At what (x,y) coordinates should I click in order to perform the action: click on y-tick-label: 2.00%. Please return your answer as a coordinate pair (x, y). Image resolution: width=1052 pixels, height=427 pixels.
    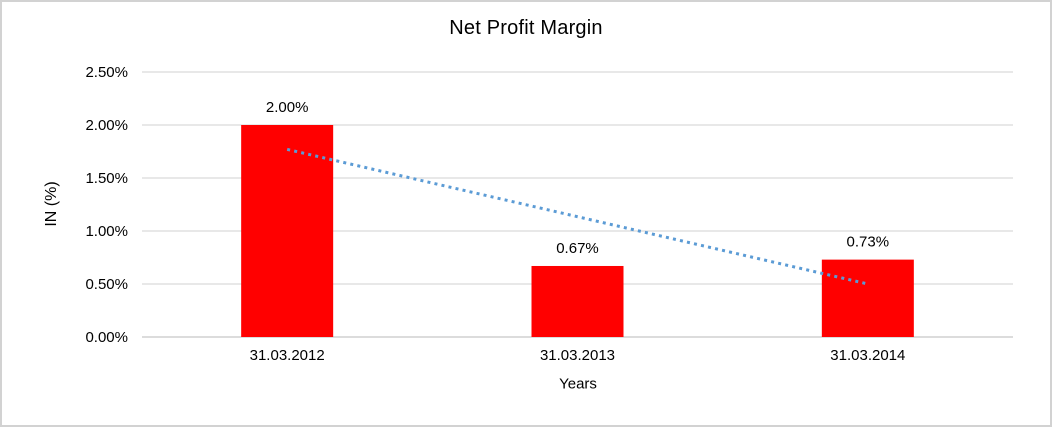
    Looking at the image, I should click on (106, 125).